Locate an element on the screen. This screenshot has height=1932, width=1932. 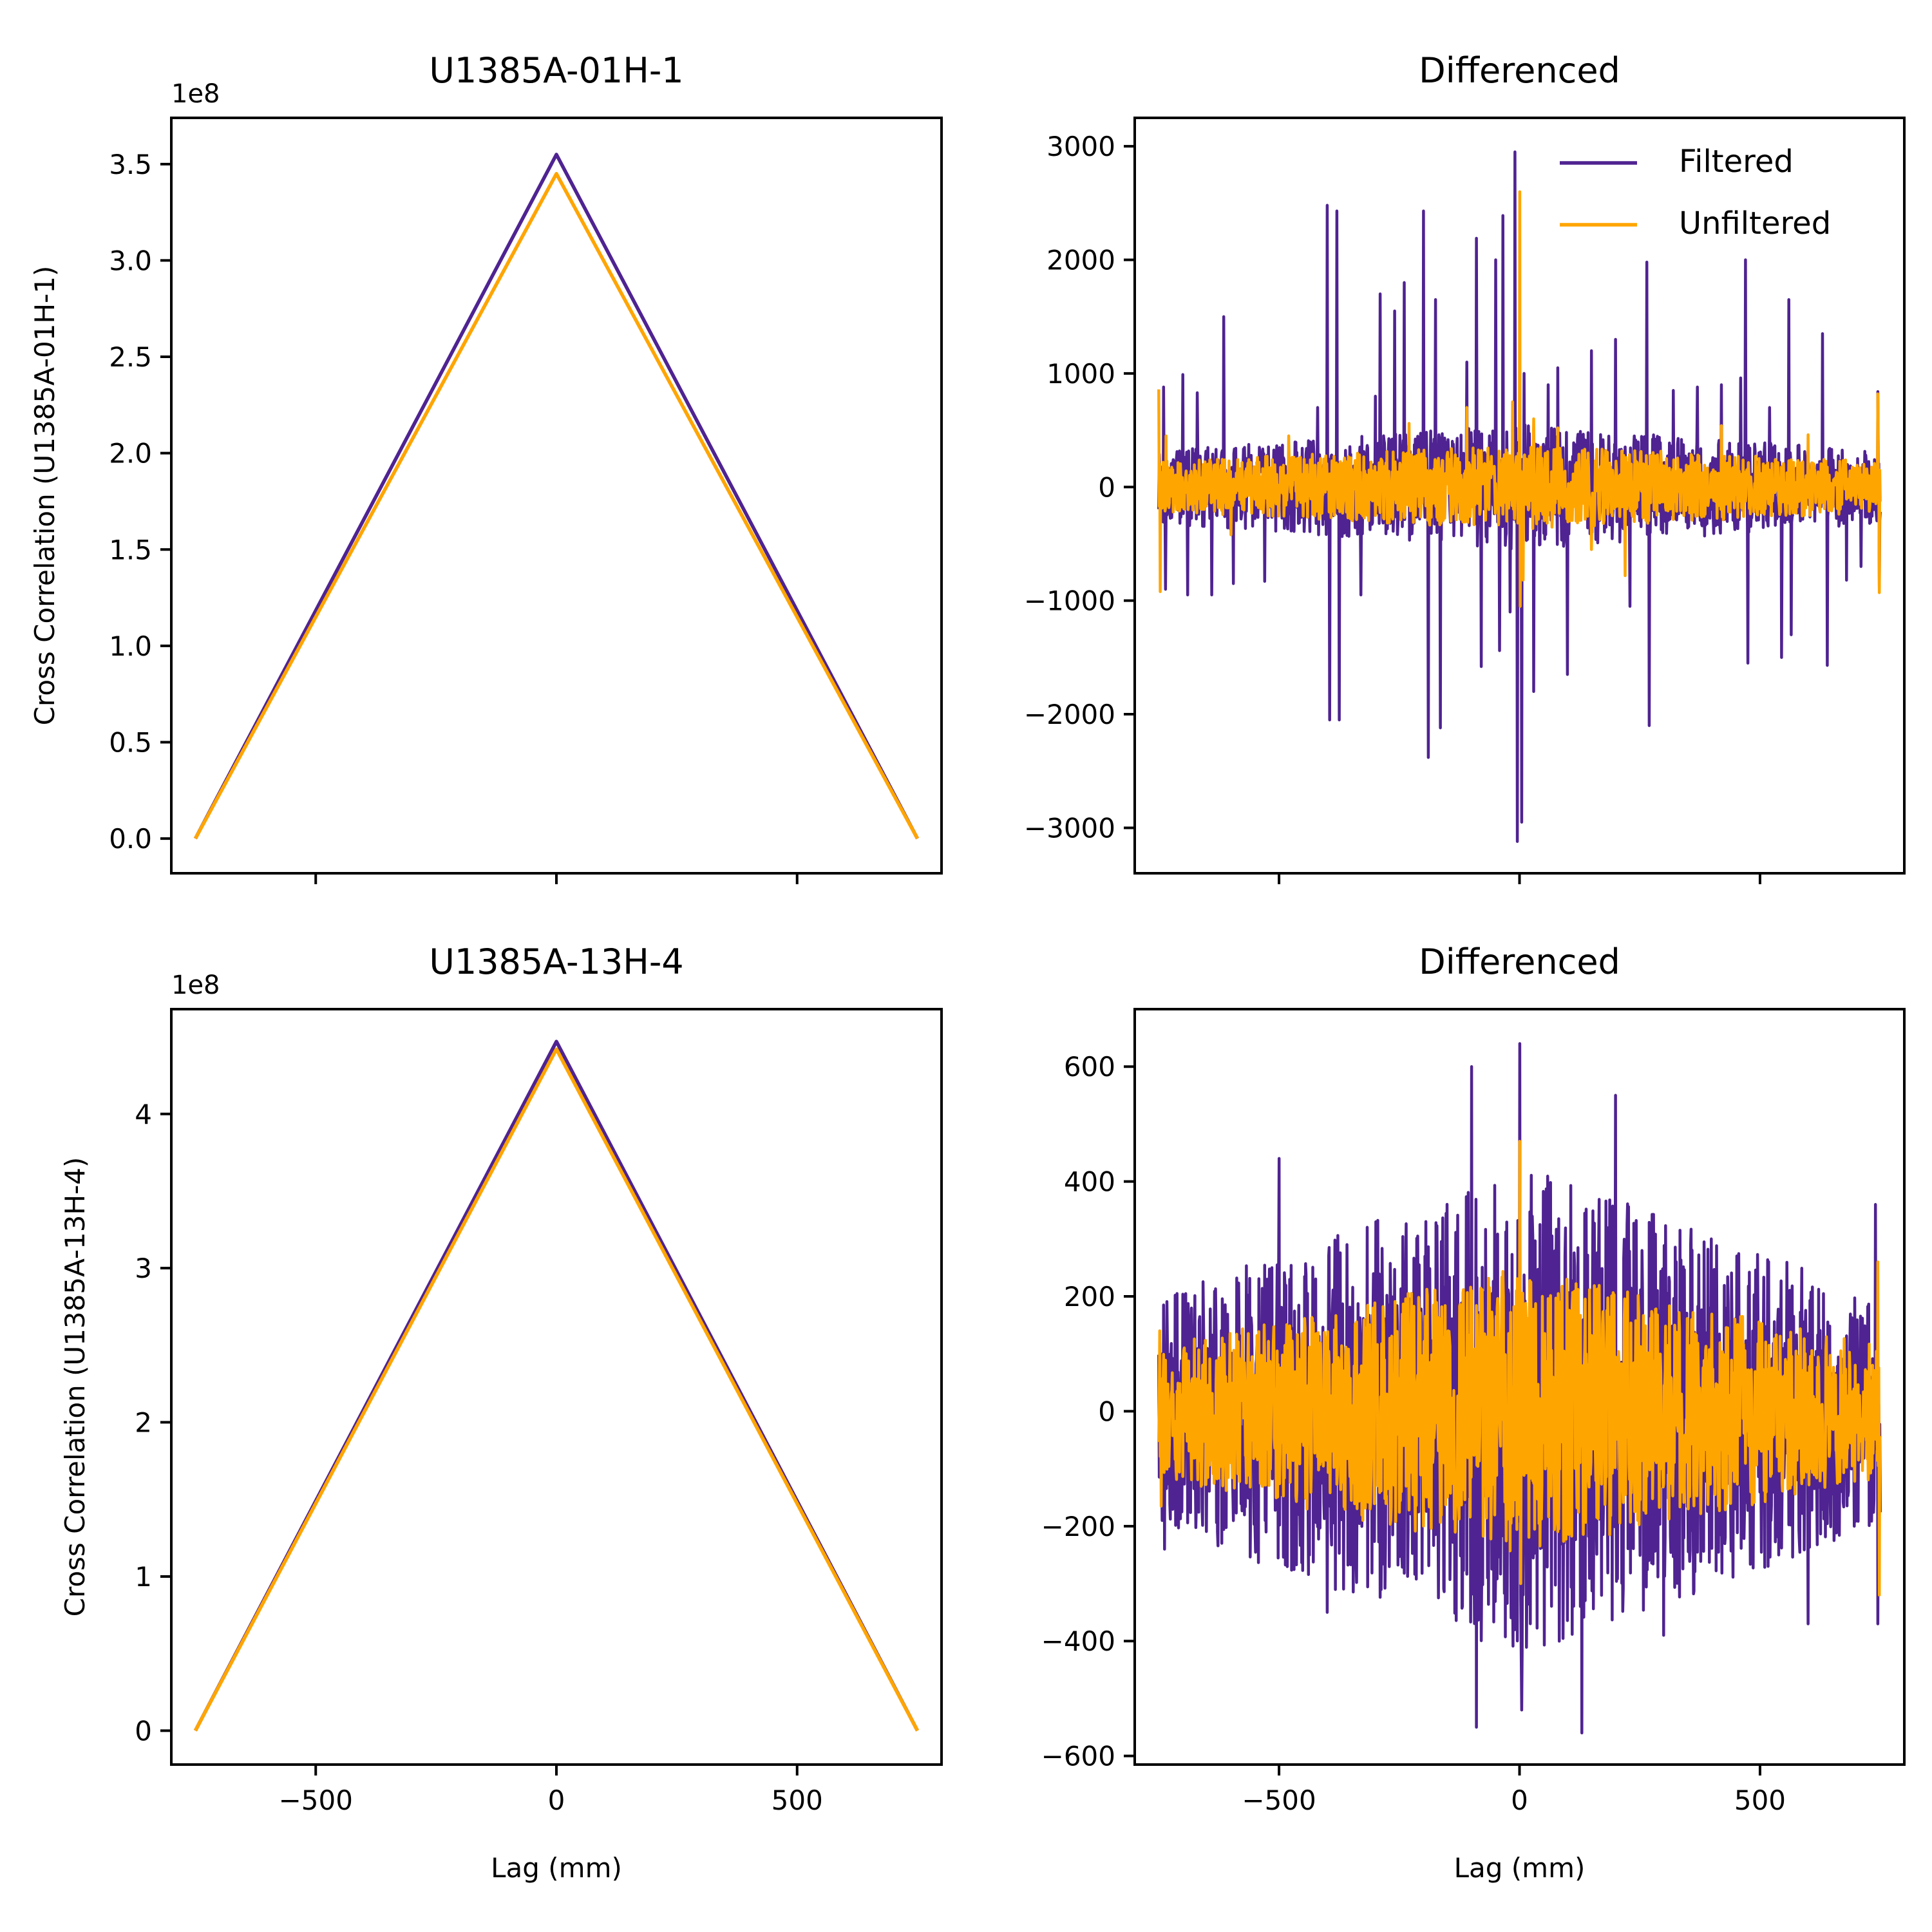
y-tick-label: 2 is located at coordinates (143, 1423).